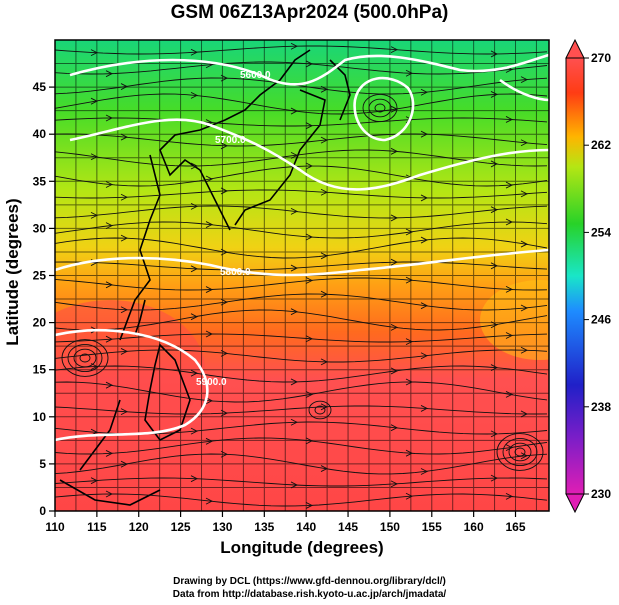 This screenshot has width=619, height=605. What do you see at coordinates (514, 320) in the screenshot?
I see `cold-region-east` at bounding box center [514, 320].